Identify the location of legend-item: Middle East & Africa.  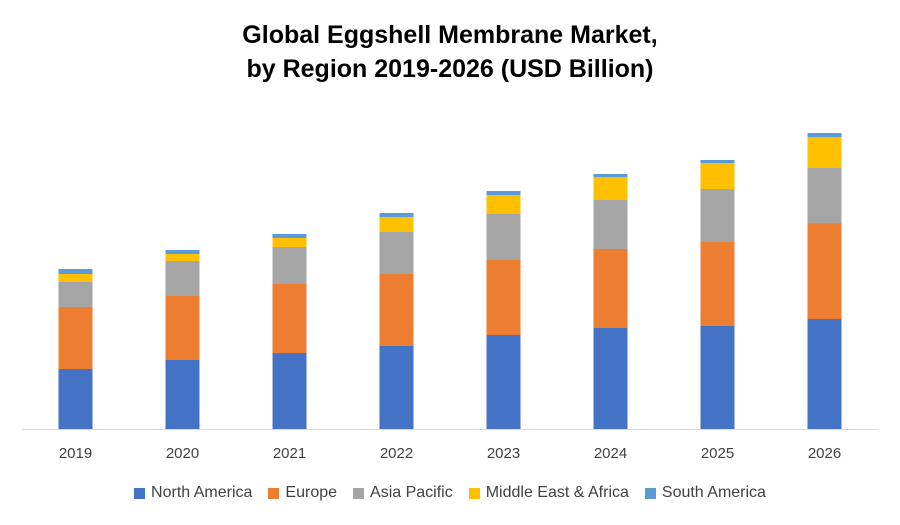
(548, 493).